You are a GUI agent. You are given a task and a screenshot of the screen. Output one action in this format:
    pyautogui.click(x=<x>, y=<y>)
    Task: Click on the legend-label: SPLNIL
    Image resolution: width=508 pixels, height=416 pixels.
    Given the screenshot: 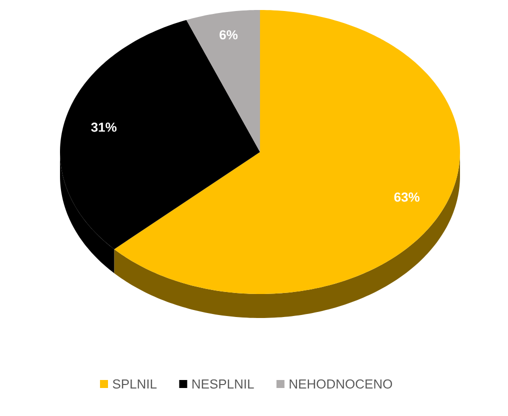 What is the action you would take?
    pyautogui.click(x=134, y=384)
    